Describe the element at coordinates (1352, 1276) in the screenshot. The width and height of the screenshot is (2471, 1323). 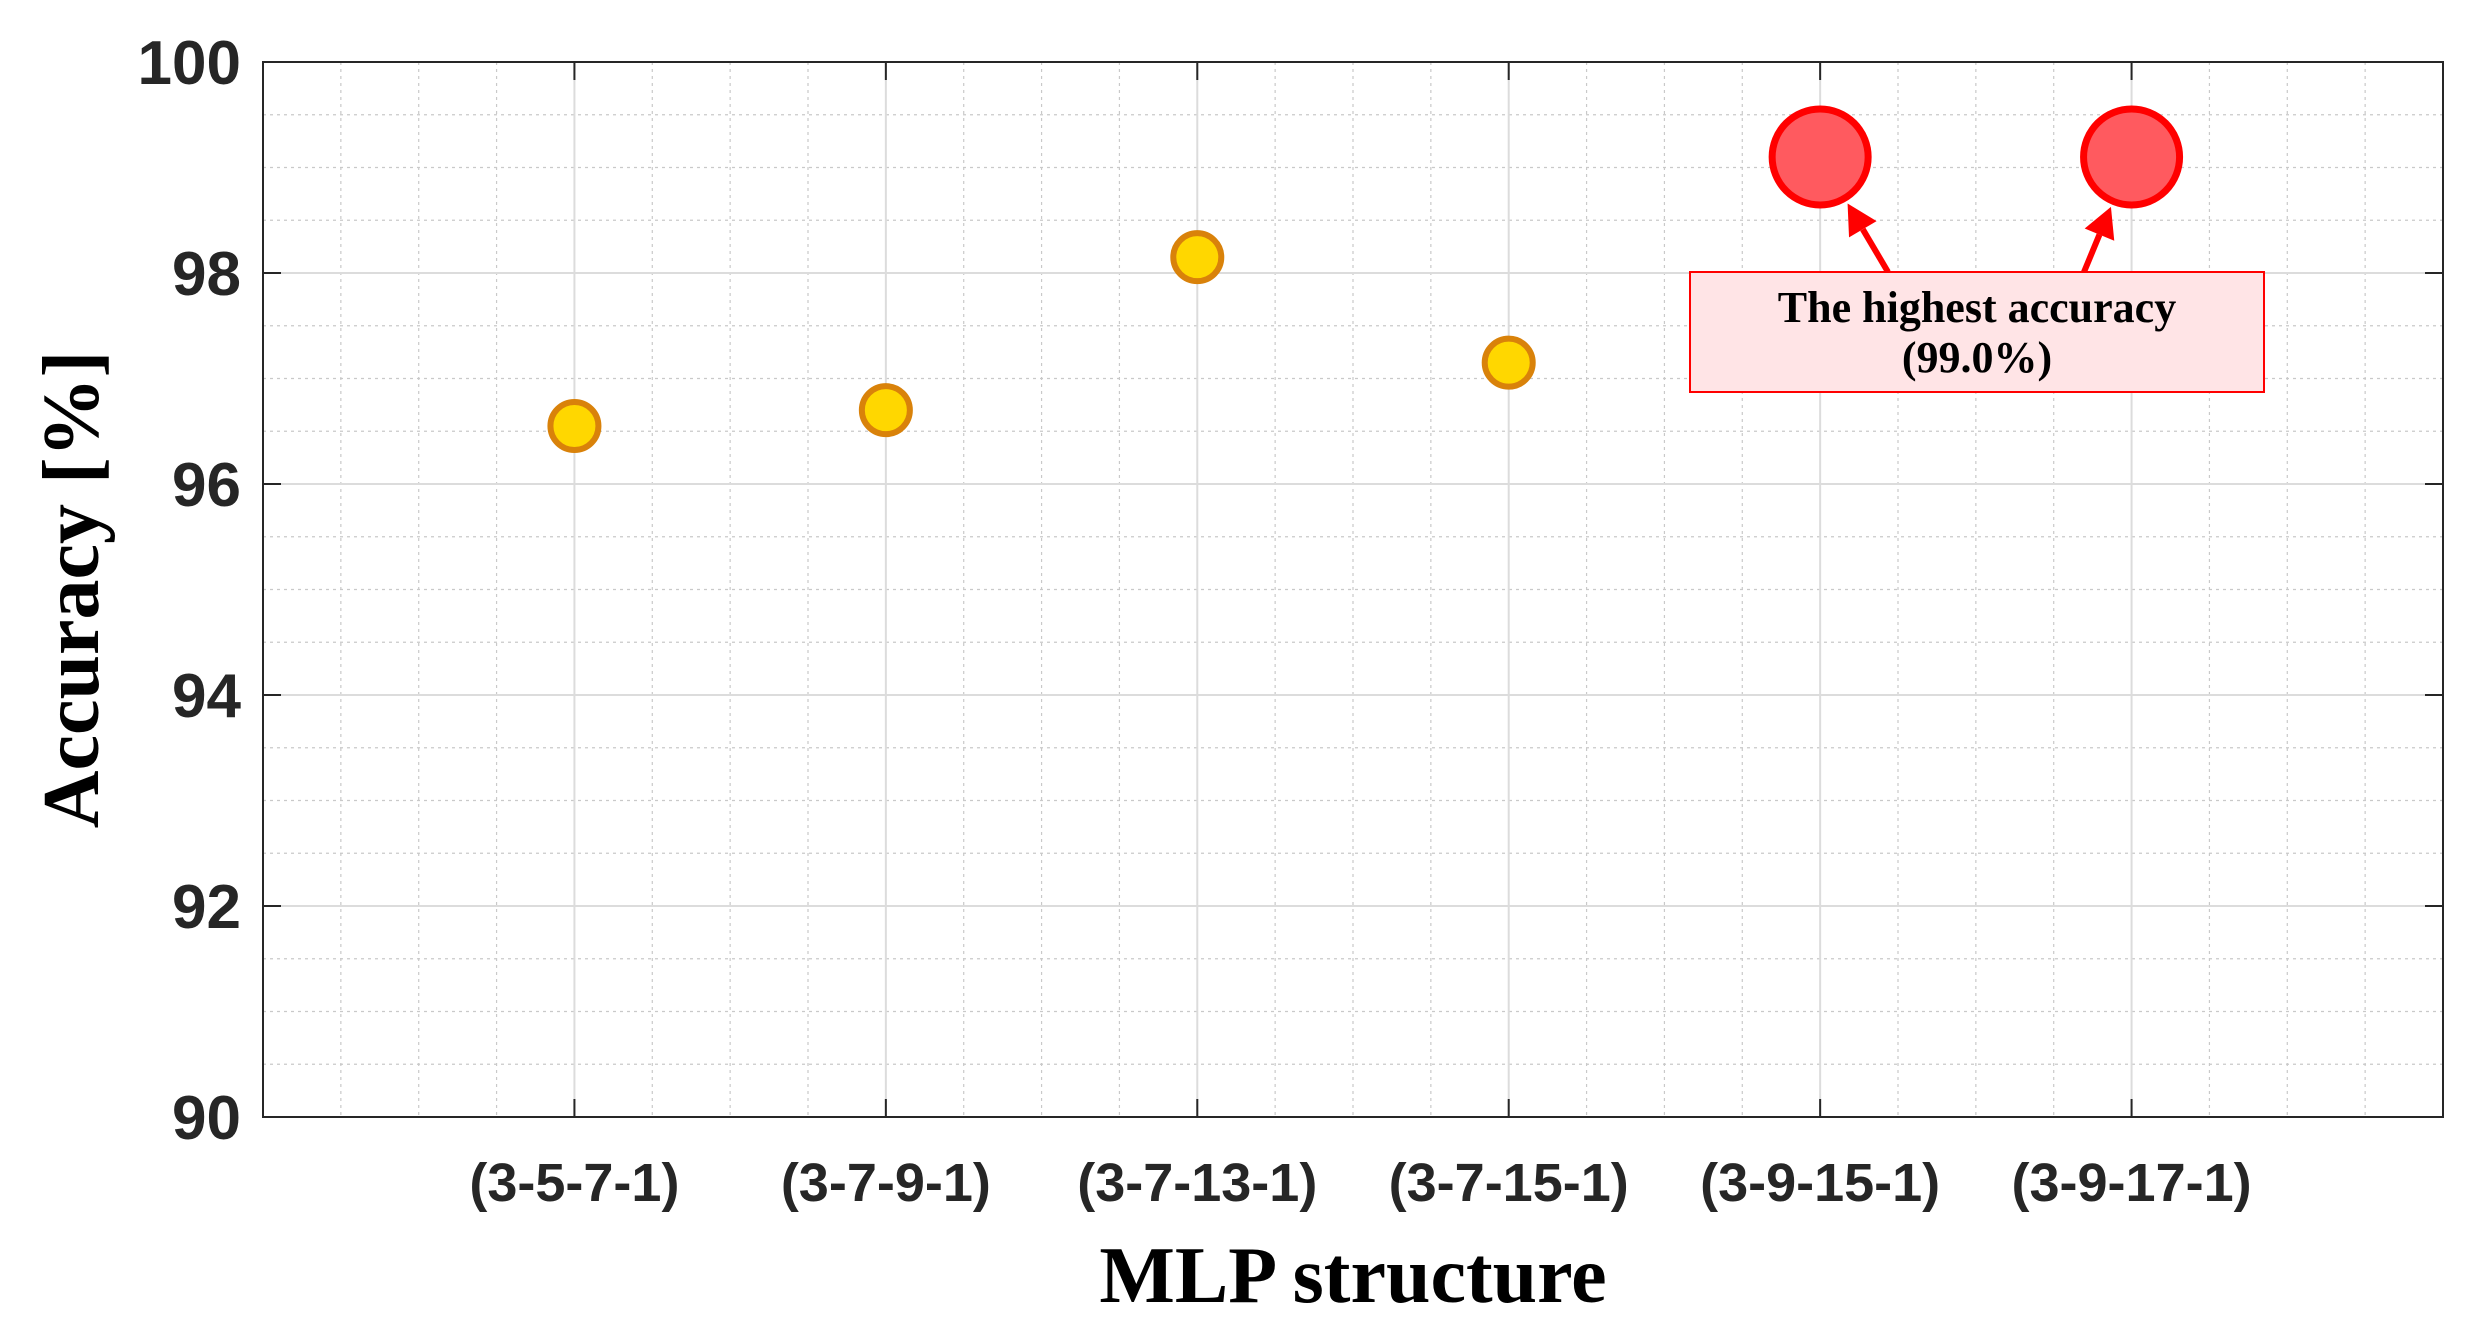
I see `x-axis-label: MLP structure` at that location.